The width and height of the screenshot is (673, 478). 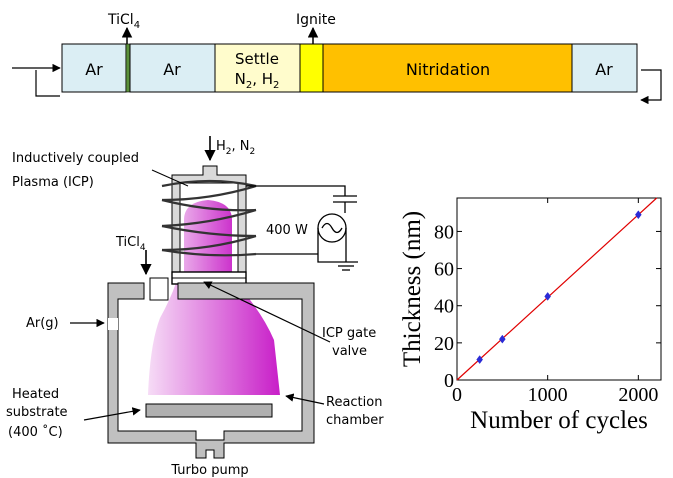 I want to click on icp-pointer, so click(x=170, y=178).